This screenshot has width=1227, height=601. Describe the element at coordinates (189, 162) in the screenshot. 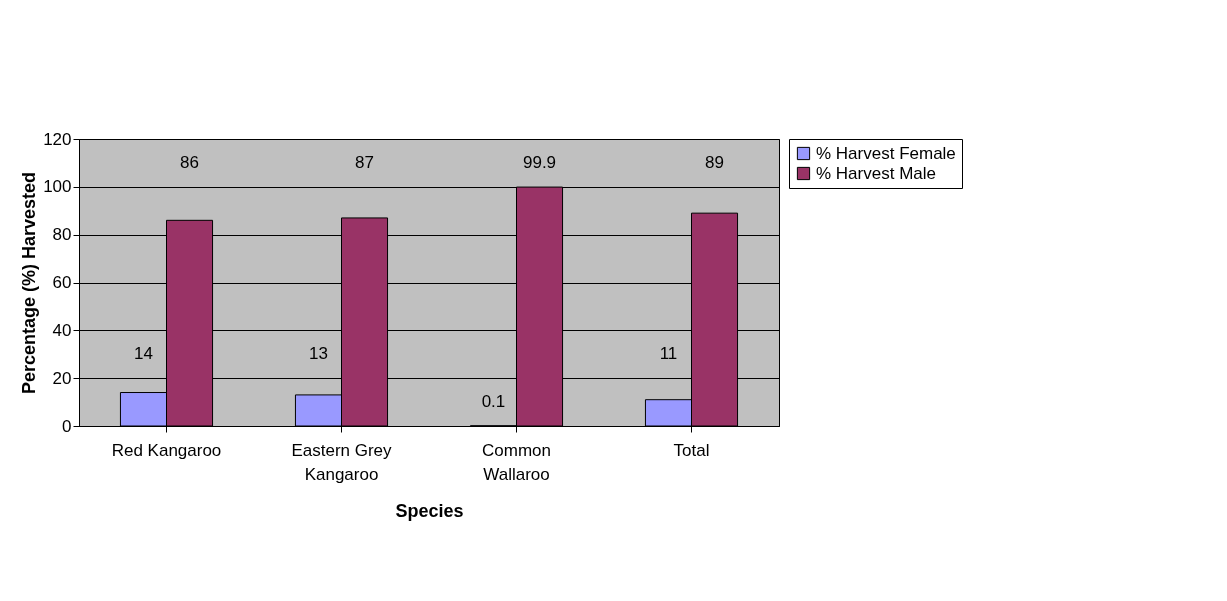

I see `data-label: 86` at that location.